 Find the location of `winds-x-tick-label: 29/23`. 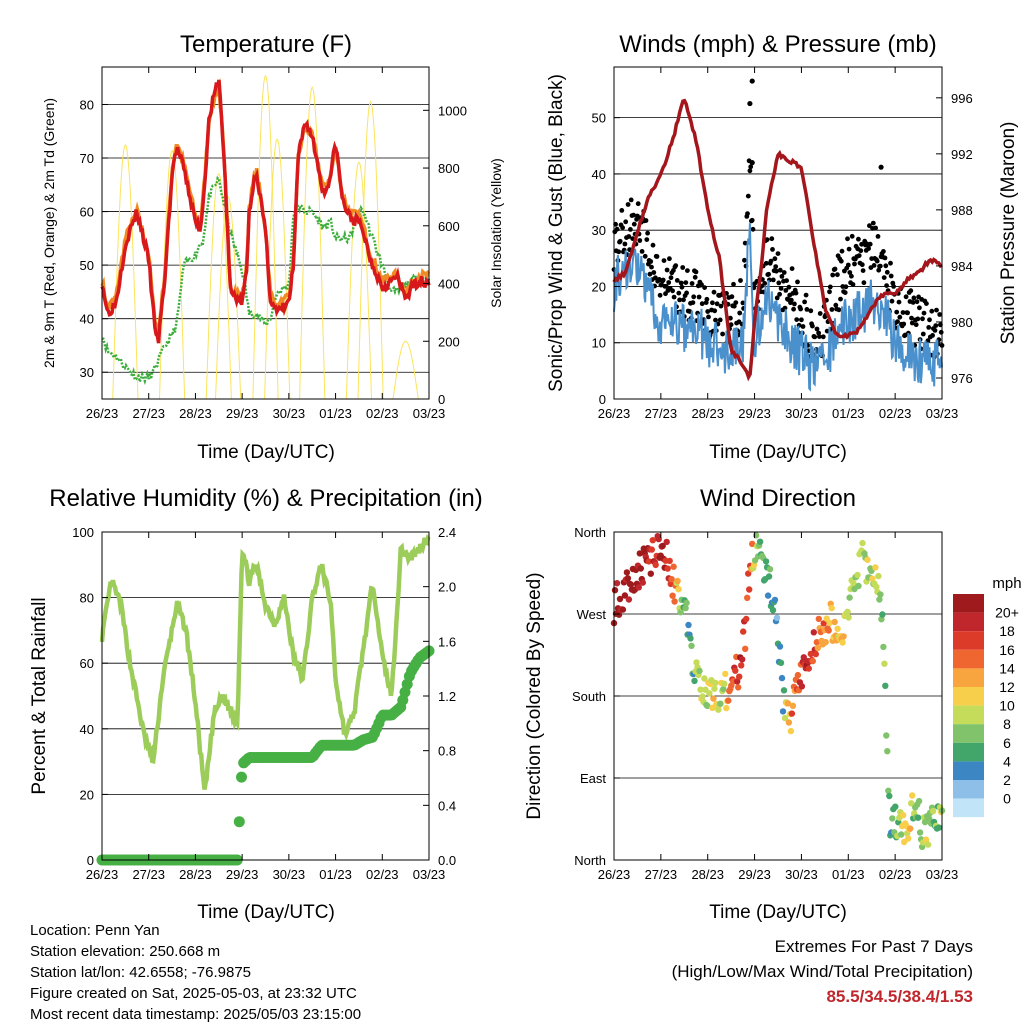

winds-x-tick-label: 29/23 is located at coordinates (754, 413).